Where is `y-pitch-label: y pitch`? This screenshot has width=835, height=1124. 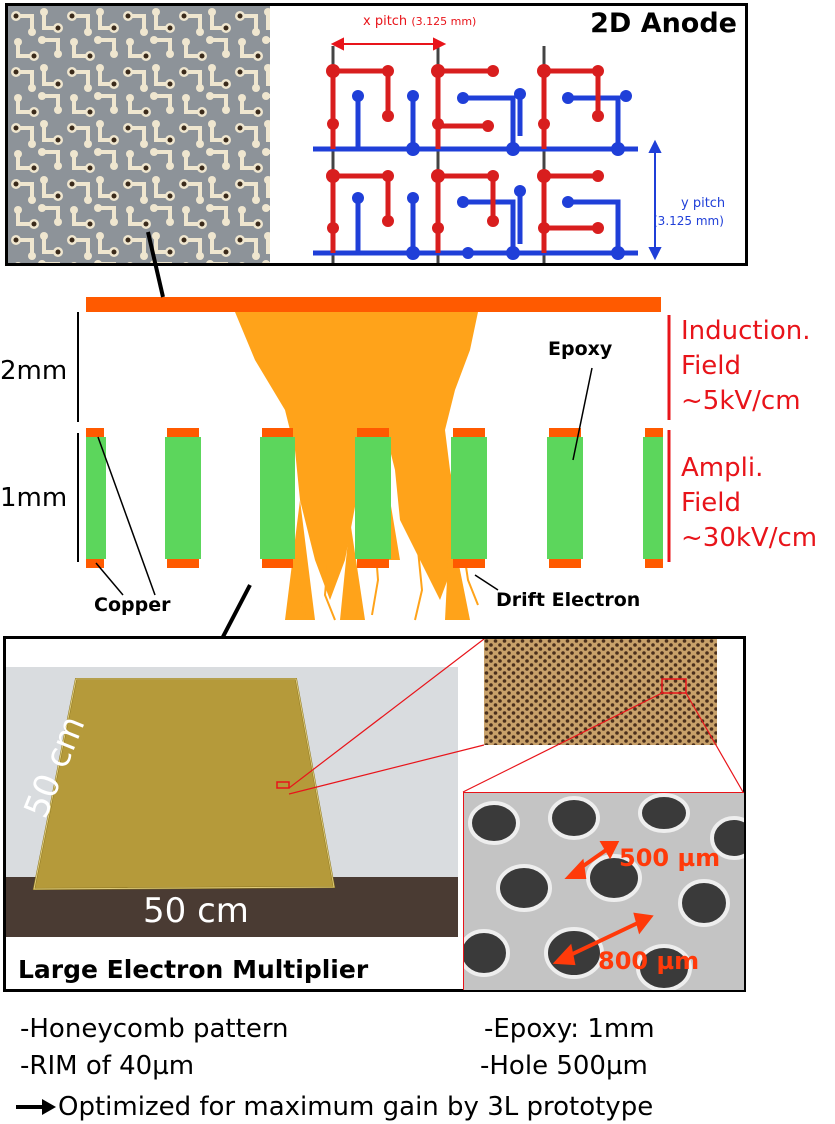
y-pitch-label: y pitch is located at coordinates (703, 203).